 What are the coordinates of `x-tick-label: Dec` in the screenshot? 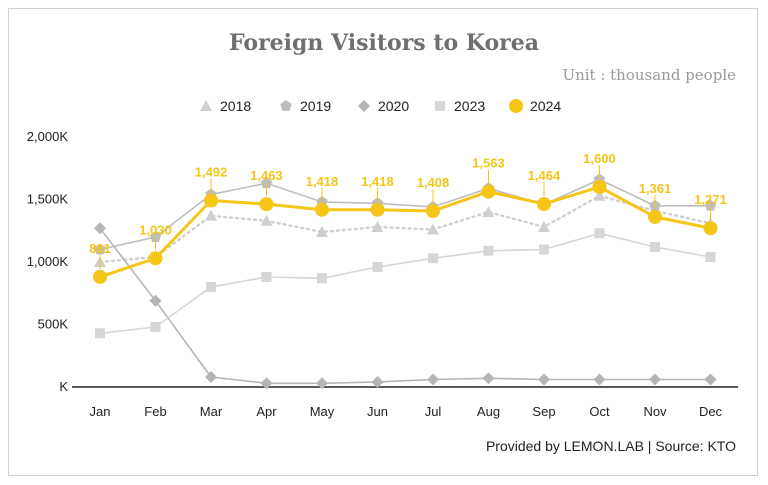 It's located at (711, 411).